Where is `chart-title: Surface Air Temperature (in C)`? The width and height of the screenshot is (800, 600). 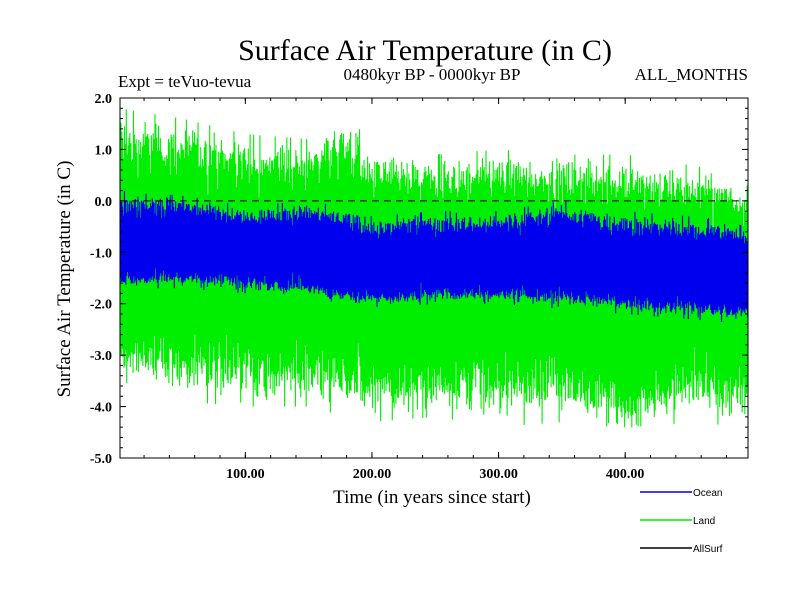 chart-title: Surface Air Temperature (in C) is located at coordinates (425, 50).